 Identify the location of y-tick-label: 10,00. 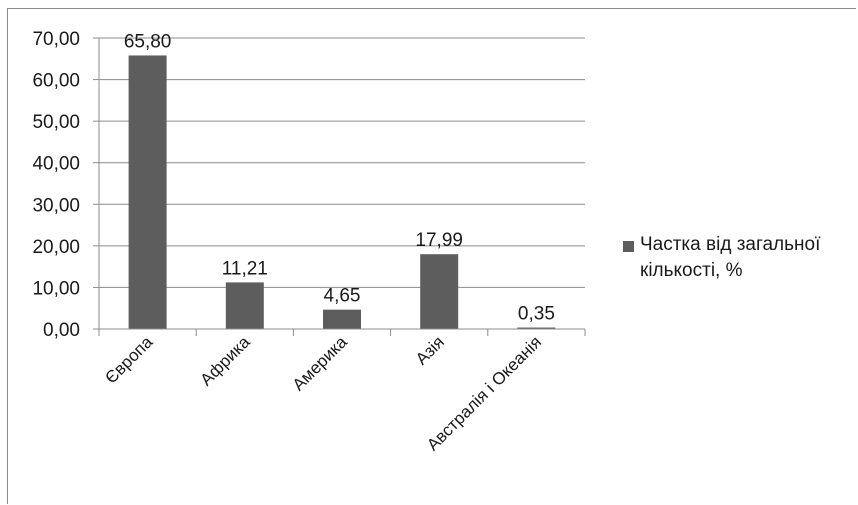
(56, 288).